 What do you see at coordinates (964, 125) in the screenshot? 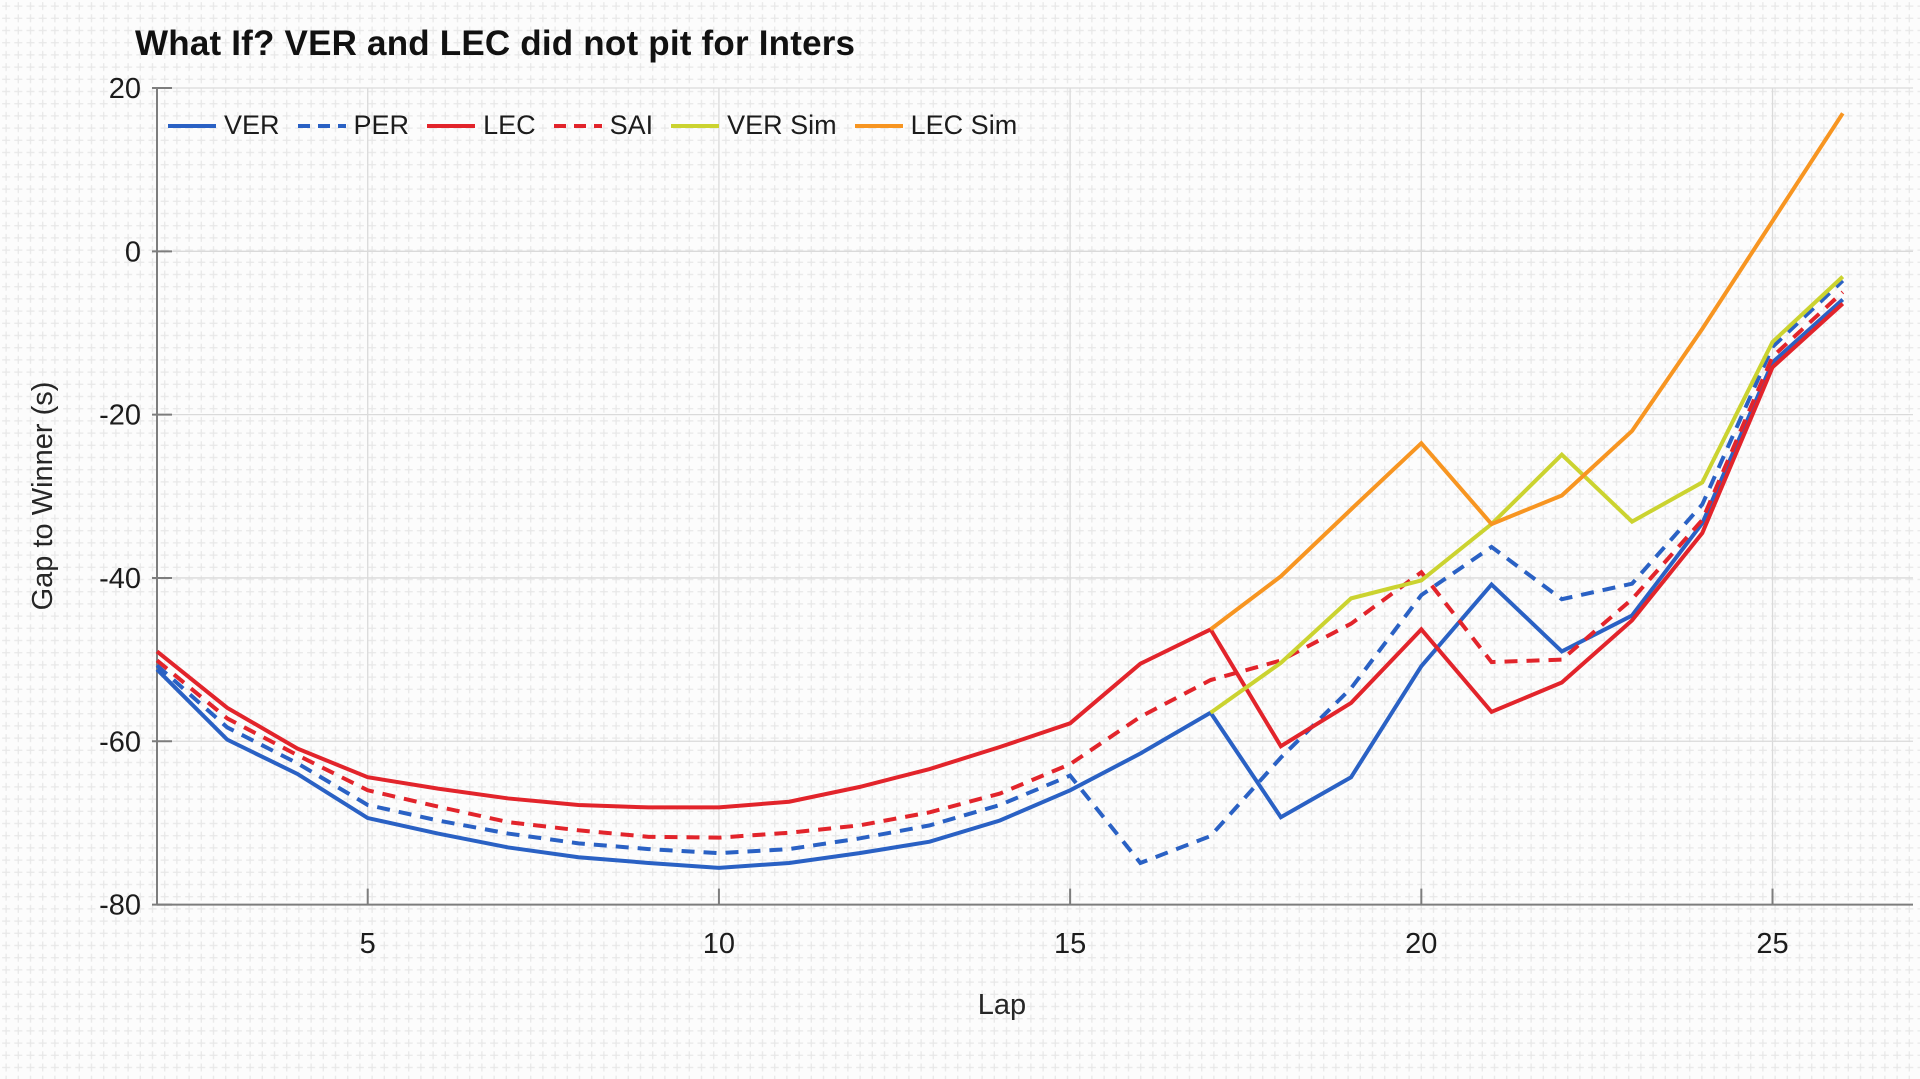
I see `legend-label: LEC Sim` at bounding box center [964, 125].